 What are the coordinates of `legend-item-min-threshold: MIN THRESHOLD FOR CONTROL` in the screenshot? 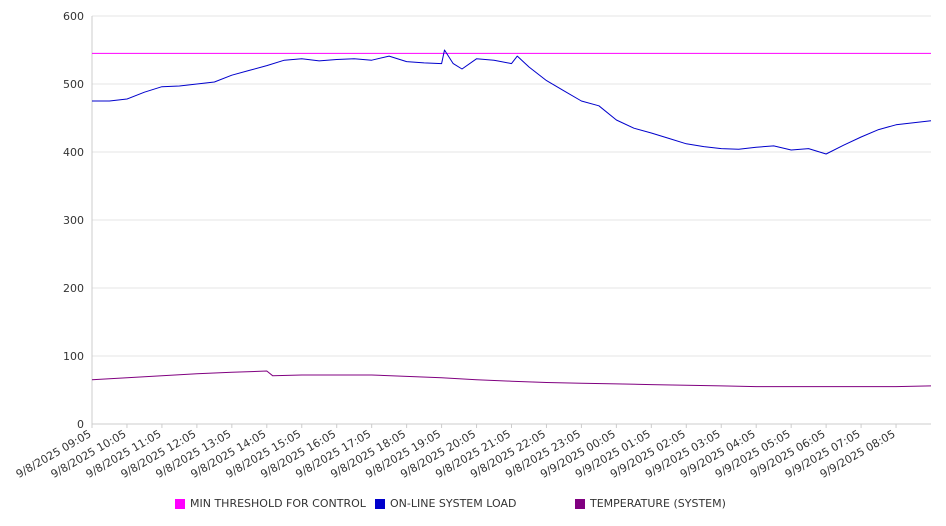 It's located at (270, 503).